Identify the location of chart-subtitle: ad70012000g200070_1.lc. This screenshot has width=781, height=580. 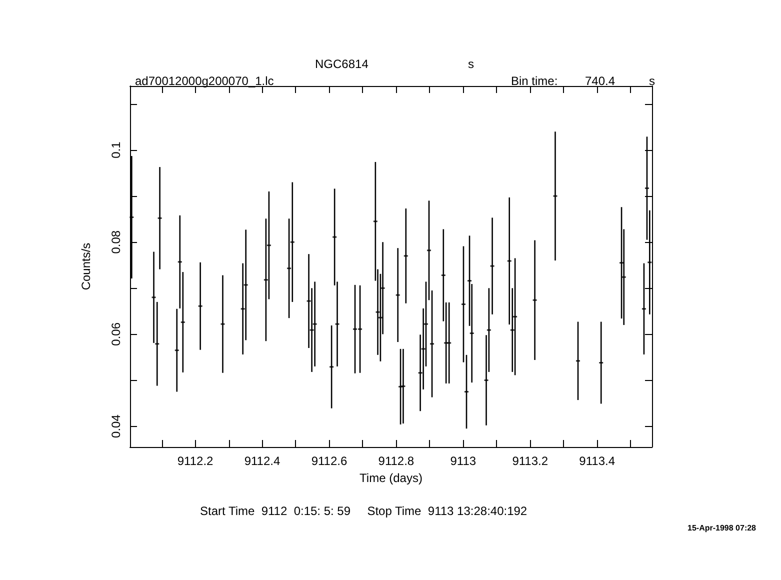
(204, 81).